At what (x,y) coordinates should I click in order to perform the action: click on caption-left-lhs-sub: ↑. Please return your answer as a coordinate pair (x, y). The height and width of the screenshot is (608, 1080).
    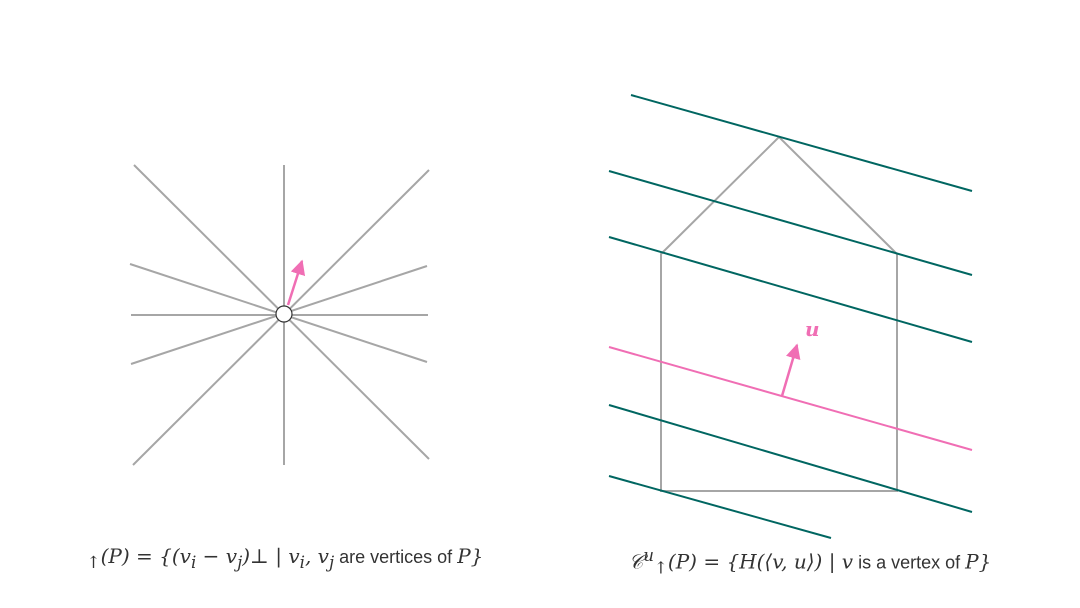
    Looking at the image, I should click on (94, 562).